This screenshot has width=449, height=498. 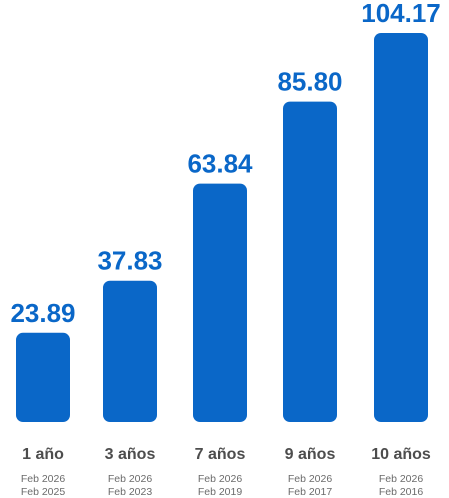 What do you see at coordinates (130, 454) in the screenshot?
I see `category-label: 3 años` at bounding box center [130, 454].